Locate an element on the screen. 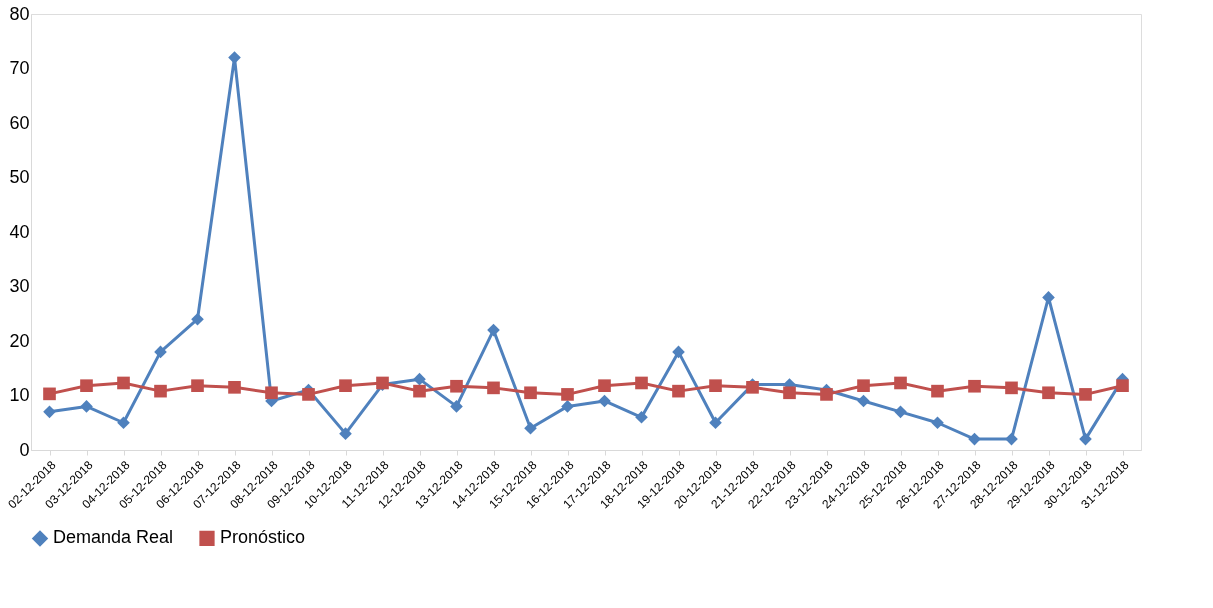  legend-label: Pronóstico is located at coordinates (263, 537).